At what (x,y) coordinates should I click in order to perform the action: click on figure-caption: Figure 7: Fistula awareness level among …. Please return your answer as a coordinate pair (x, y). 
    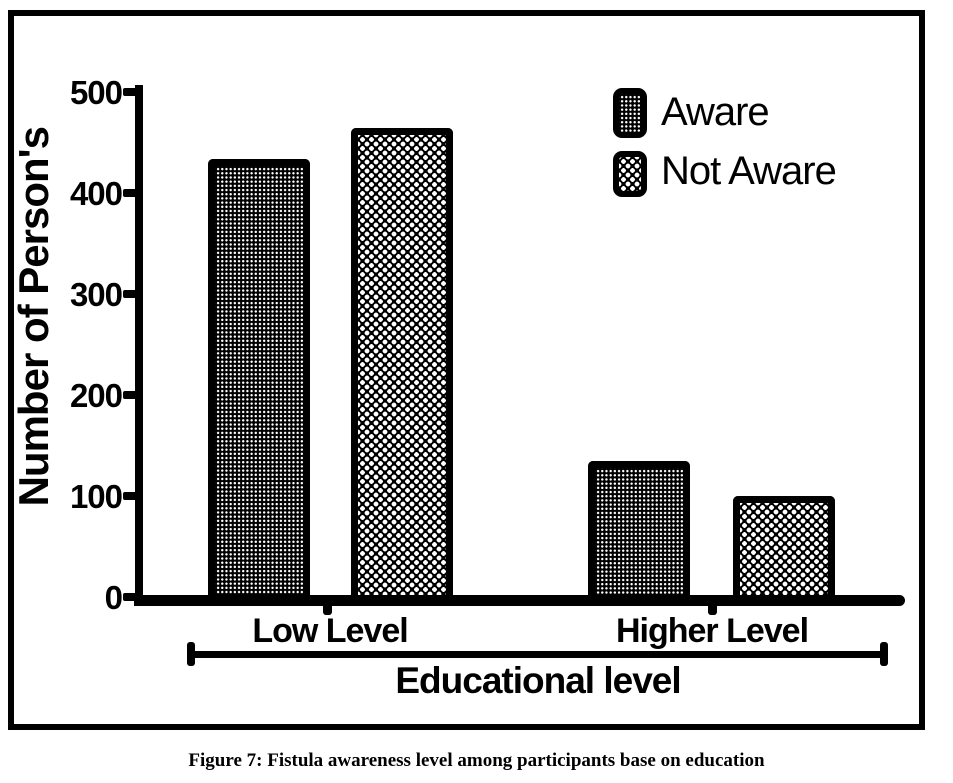
    Looking at the image, I should click on (476, 760).